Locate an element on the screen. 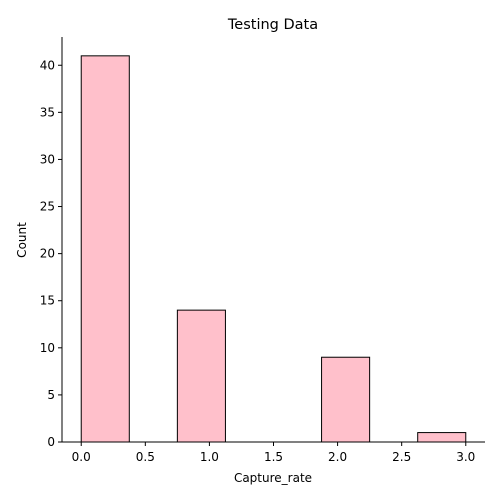 The width and height of the screenshot is (500, 504). y-tick-label: 10 is located at coordinates (47, 348).